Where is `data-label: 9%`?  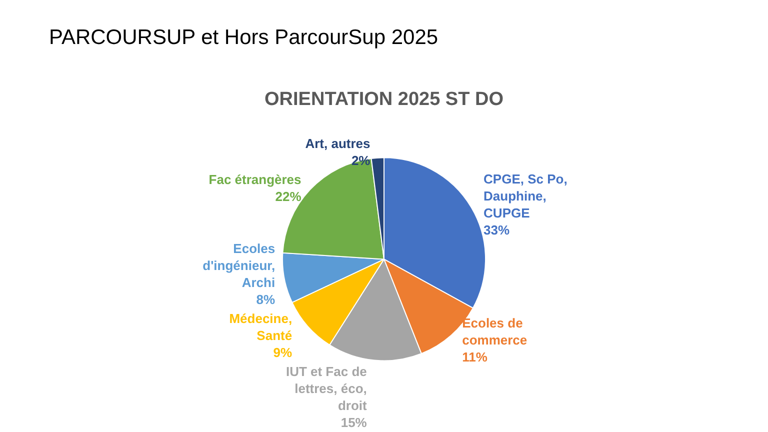 data-label: 9% is located at coordinates (283, 352).